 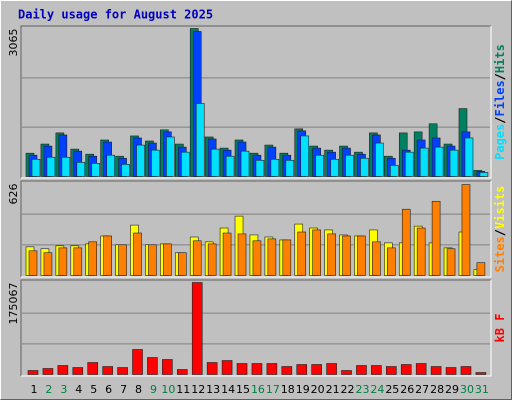 I want to click on x-tick-label: 4, so click(x=78, y=389).